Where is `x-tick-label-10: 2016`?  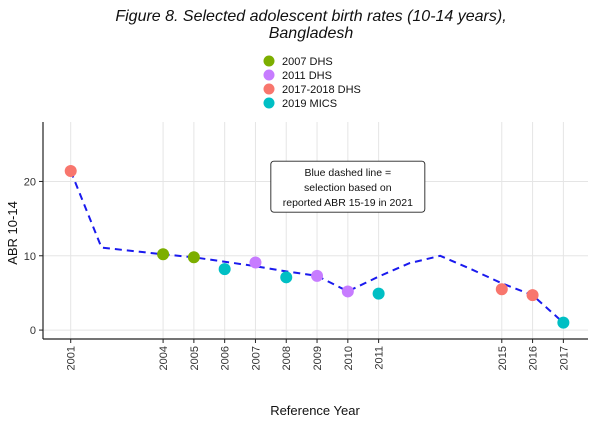 x-tick-label-10: 2016 is located at coordinates (534, 358).